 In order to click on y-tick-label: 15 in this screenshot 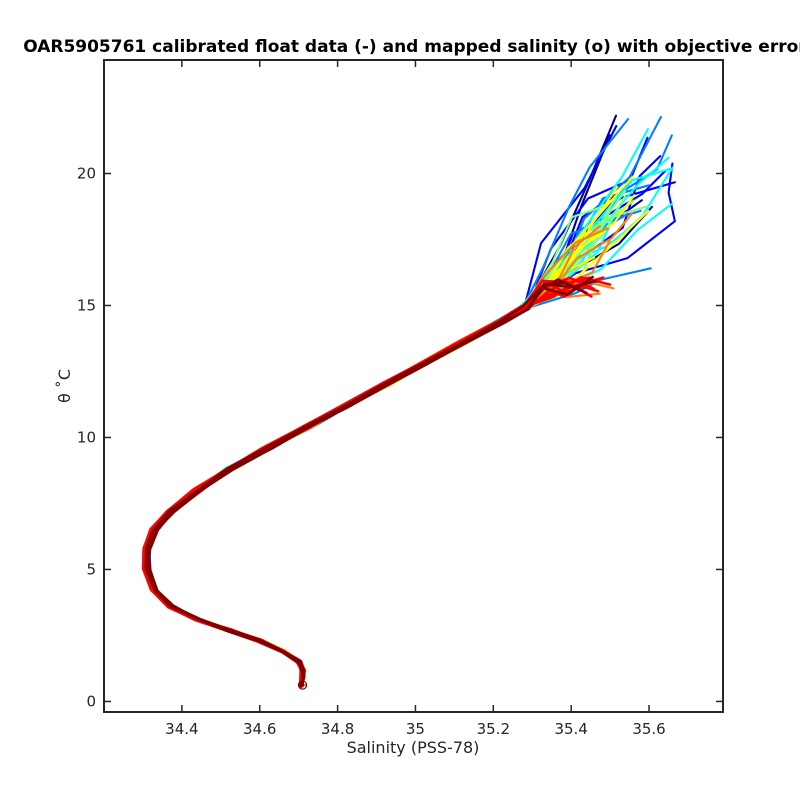, I will do `click(86, 305)`.